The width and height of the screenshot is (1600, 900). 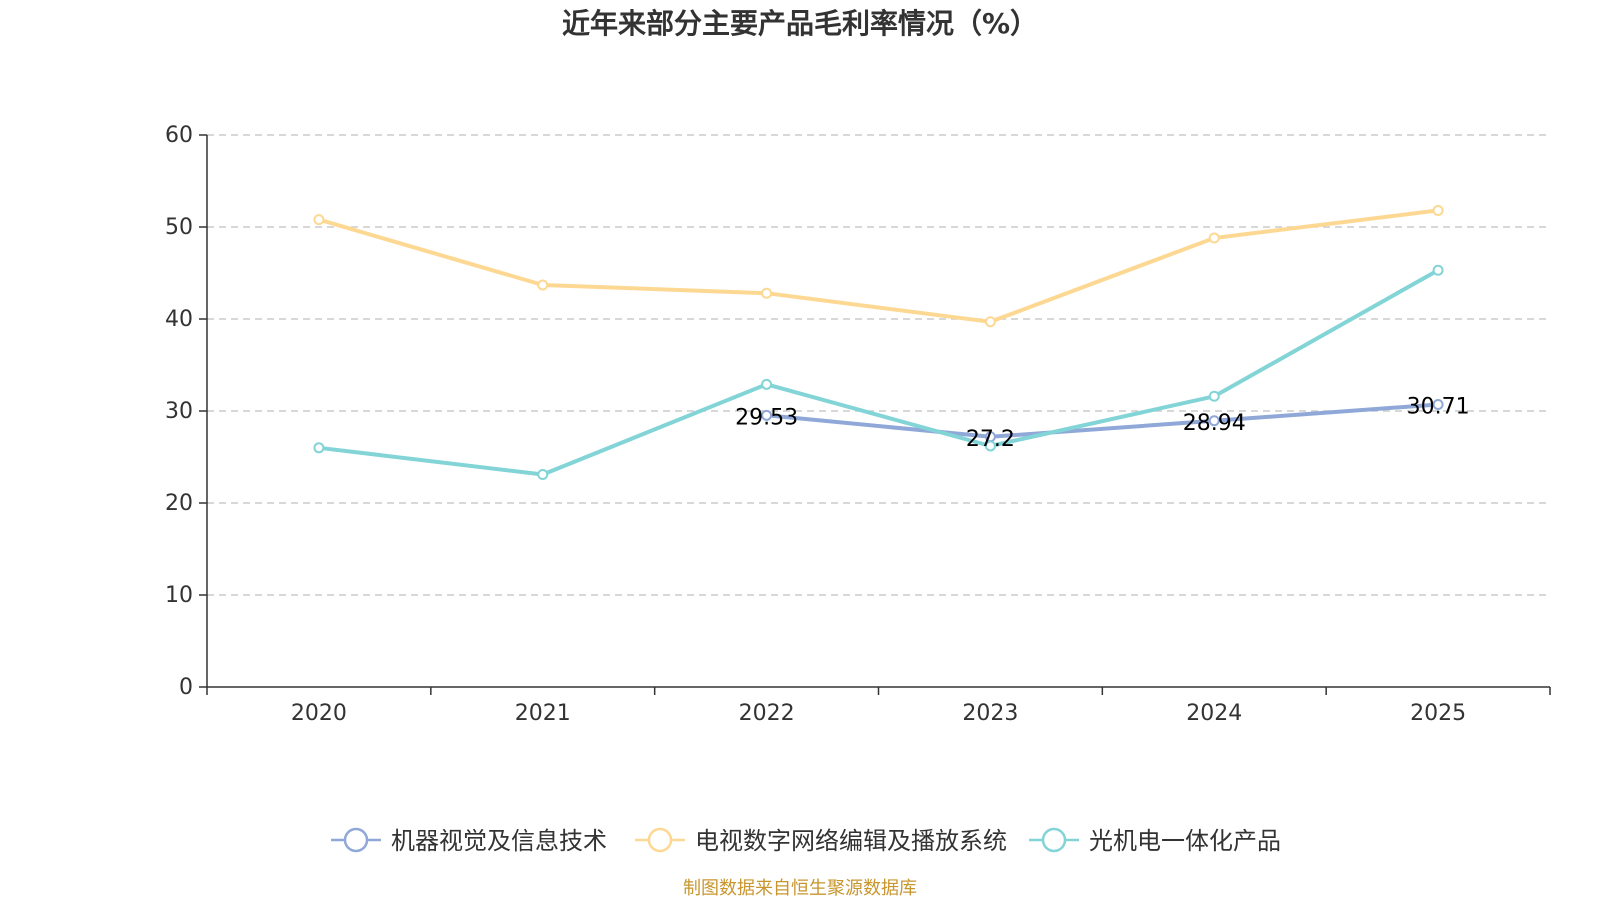 What do you see at coordinates (800, 888) in the screenshot?
I see `source-note: 制图数据来自恒生聚源数据库` at bounding box center [800, 888].